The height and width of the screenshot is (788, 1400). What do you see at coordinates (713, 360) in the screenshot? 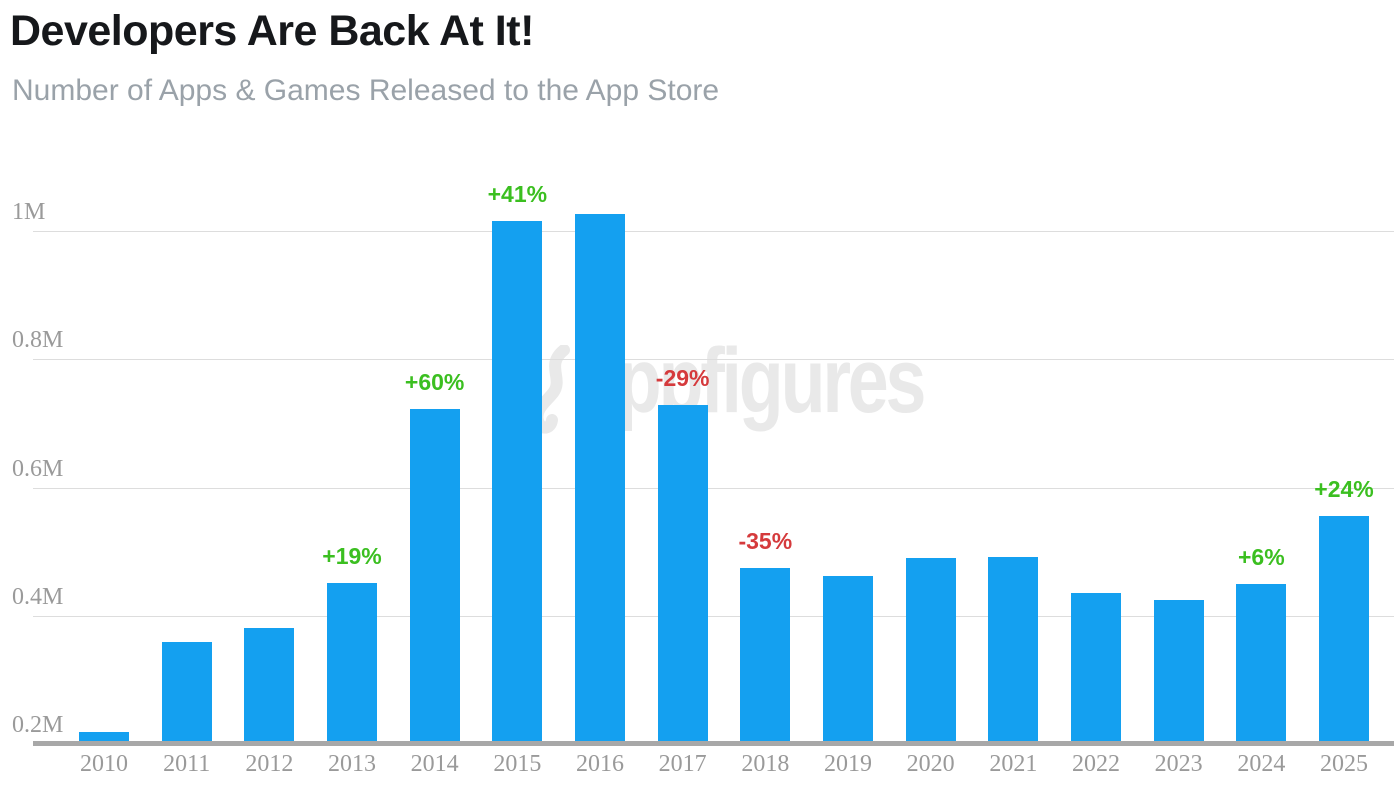
I see `gridline-0.8M` at bounding box center [713, 360].